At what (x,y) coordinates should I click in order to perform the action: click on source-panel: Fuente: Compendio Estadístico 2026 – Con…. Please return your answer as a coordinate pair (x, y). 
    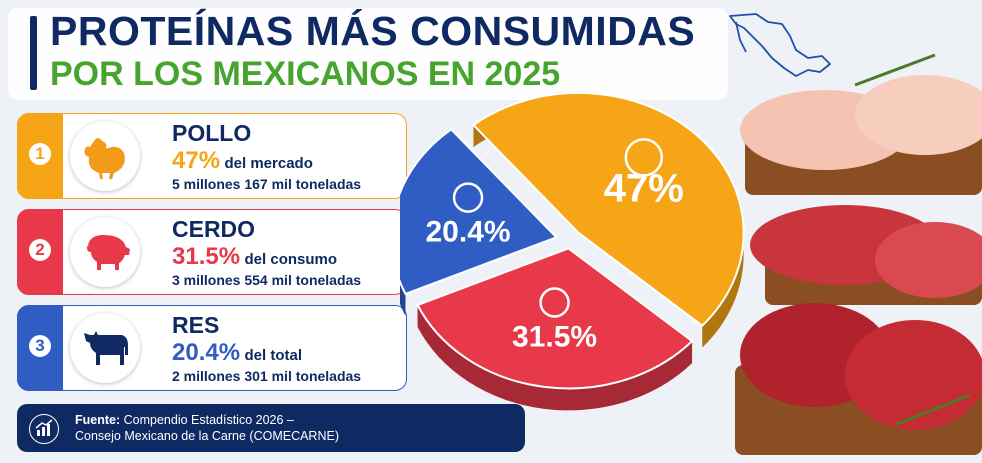
    Looking at the image, I should click on (271, 428).